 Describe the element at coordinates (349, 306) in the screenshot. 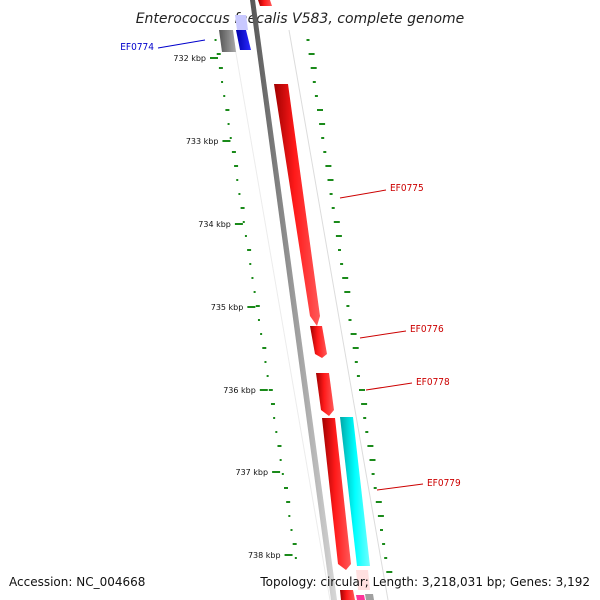

I see `gc-track-right` at that location.